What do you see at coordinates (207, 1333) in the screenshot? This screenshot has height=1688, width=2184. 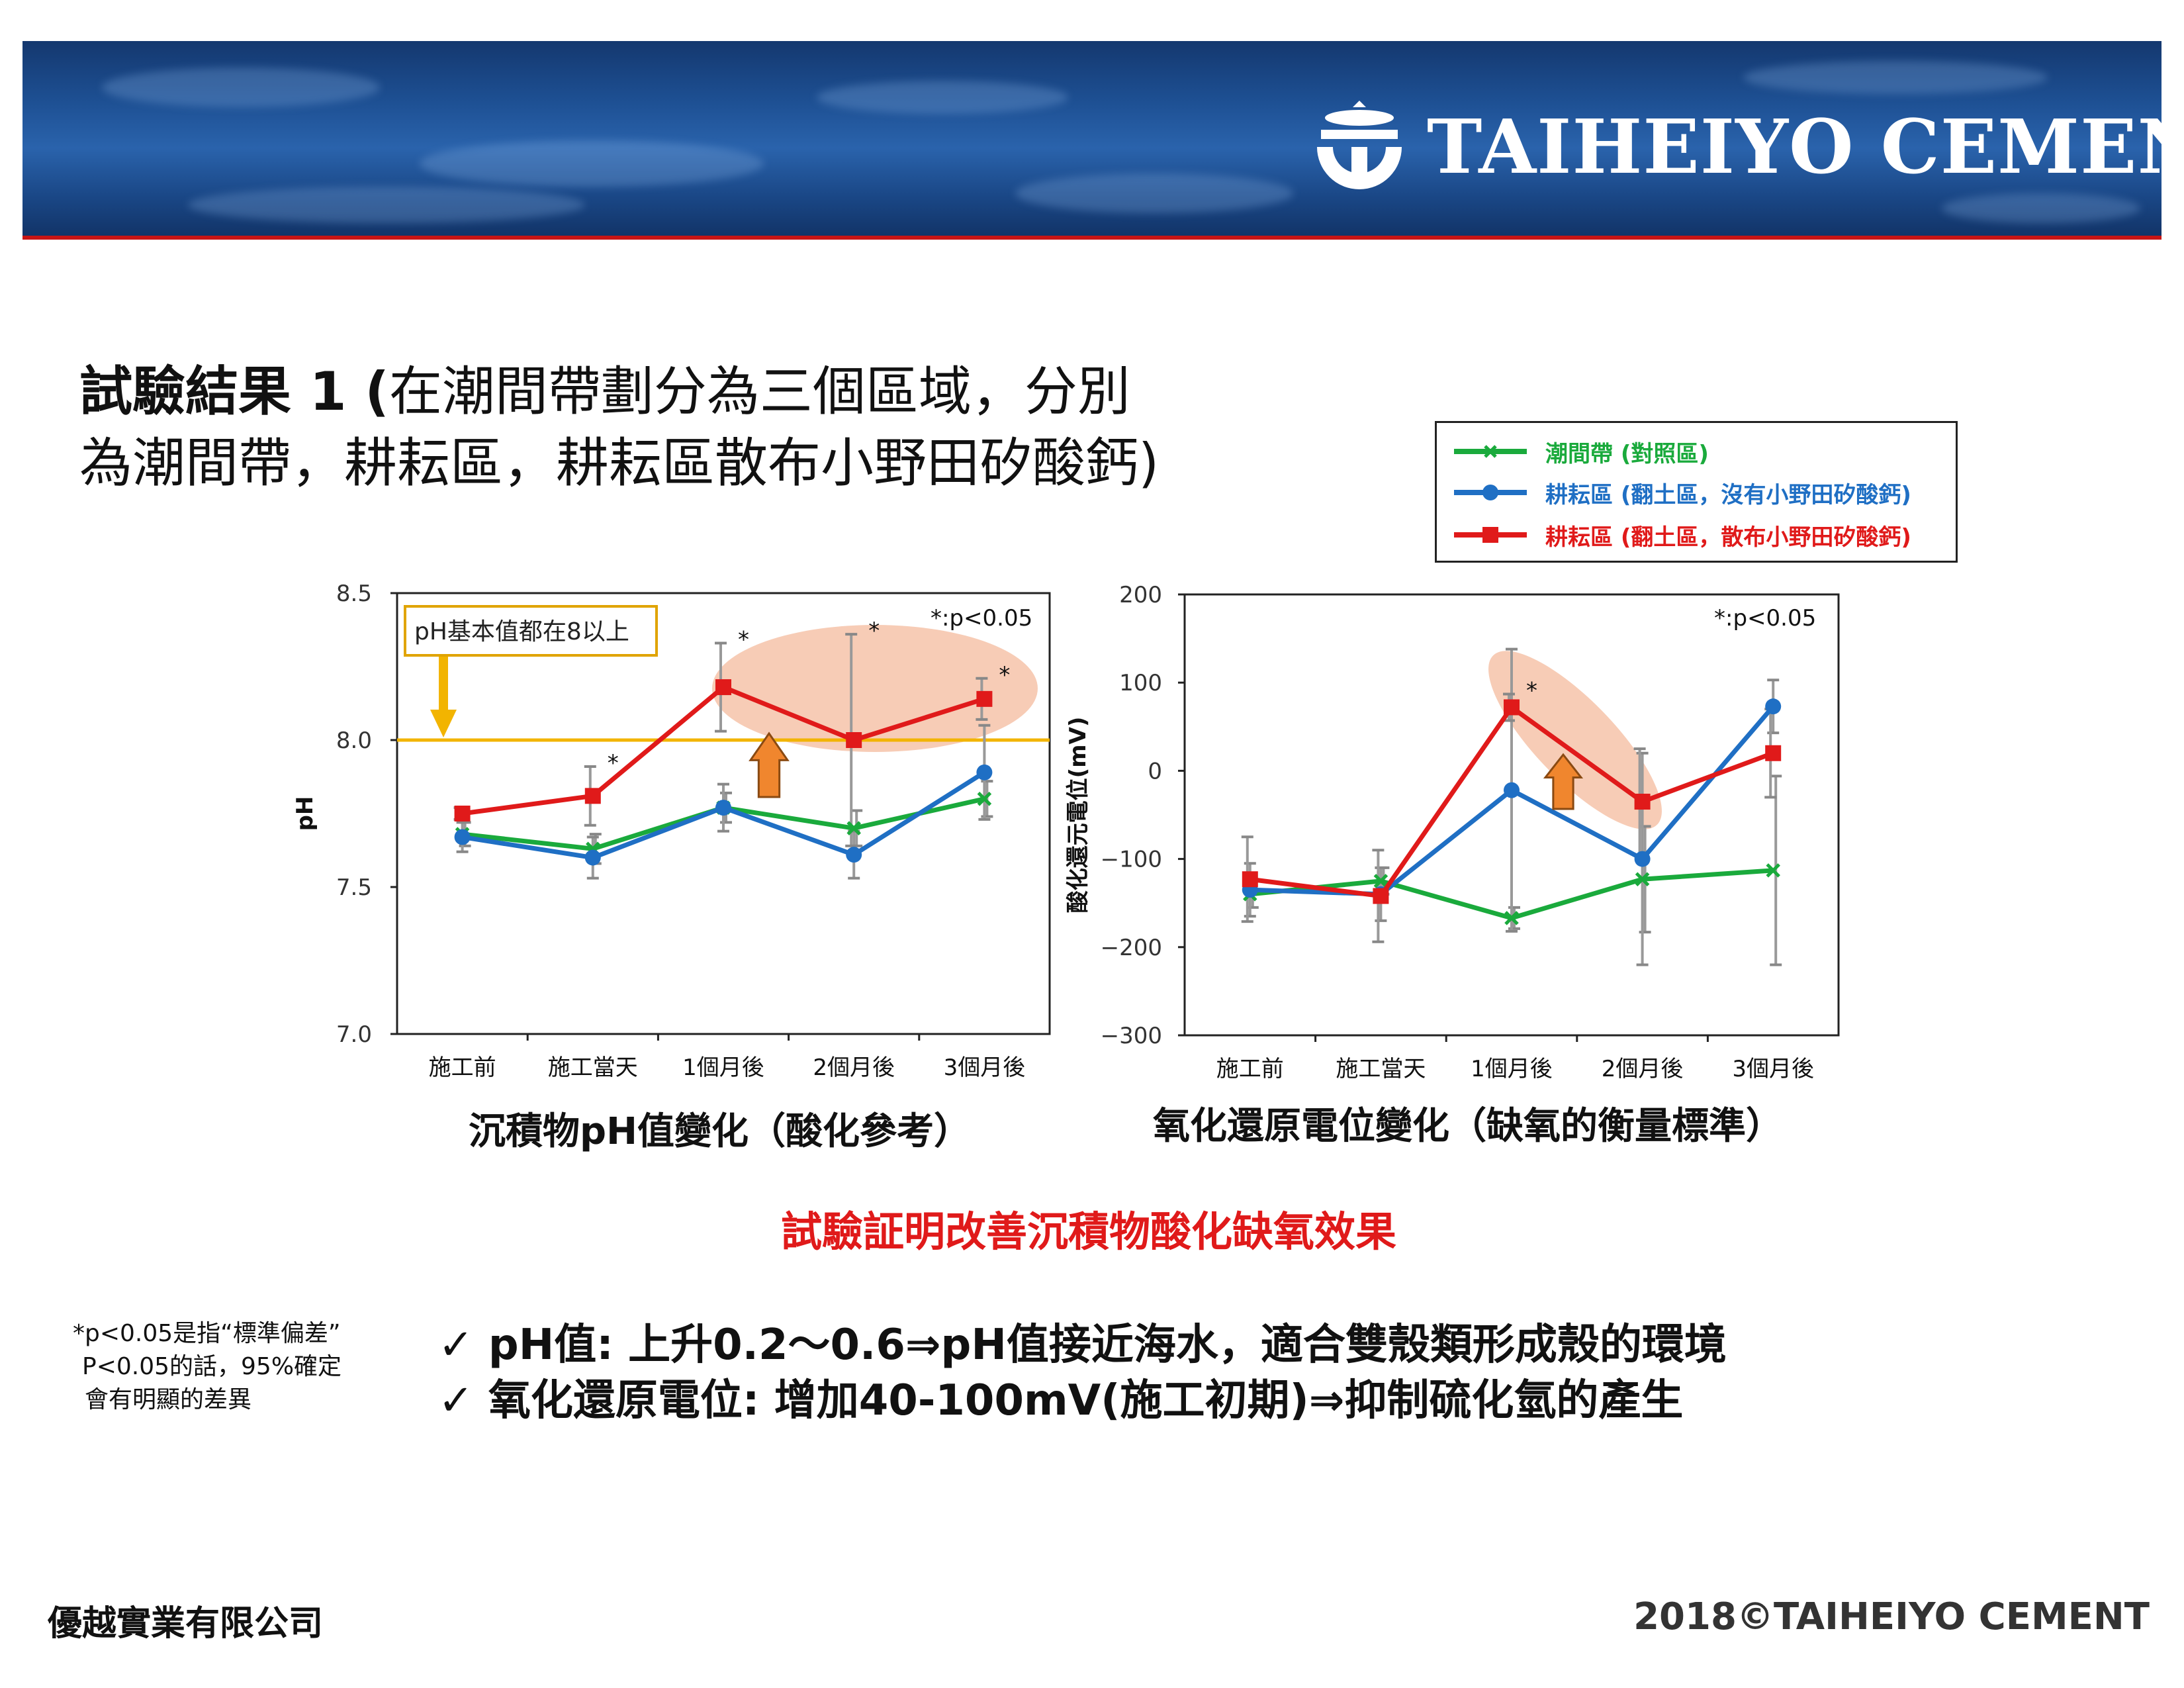 I see `note-line: *p<0.05是指“標準偏差”` at bounding box center [207, 1333].